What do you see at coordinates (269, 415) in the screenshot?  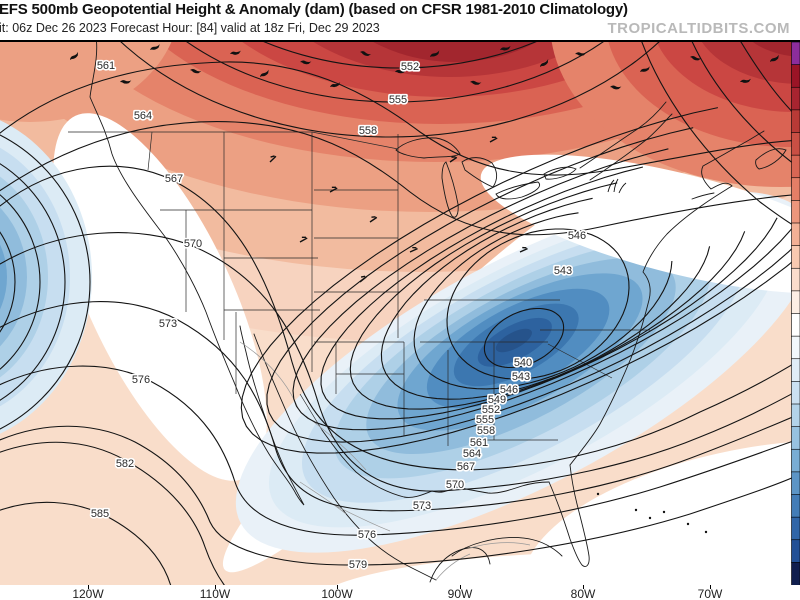 I see `baja-california` at bounding box center [269, 415].